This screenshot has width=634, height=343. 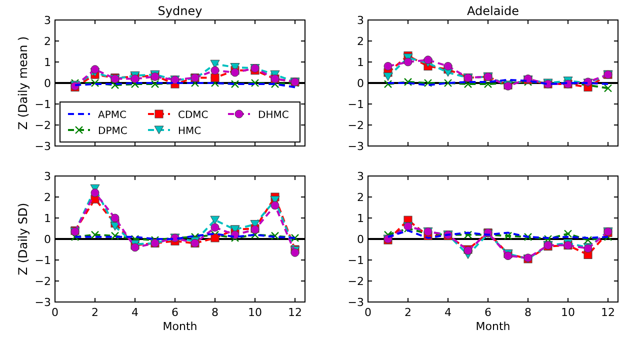 What do you see at coordinates (23, 239) in the screenshot?
I see `y-axis-title: Z (Daily SD)` at bounding box center [23, 239].